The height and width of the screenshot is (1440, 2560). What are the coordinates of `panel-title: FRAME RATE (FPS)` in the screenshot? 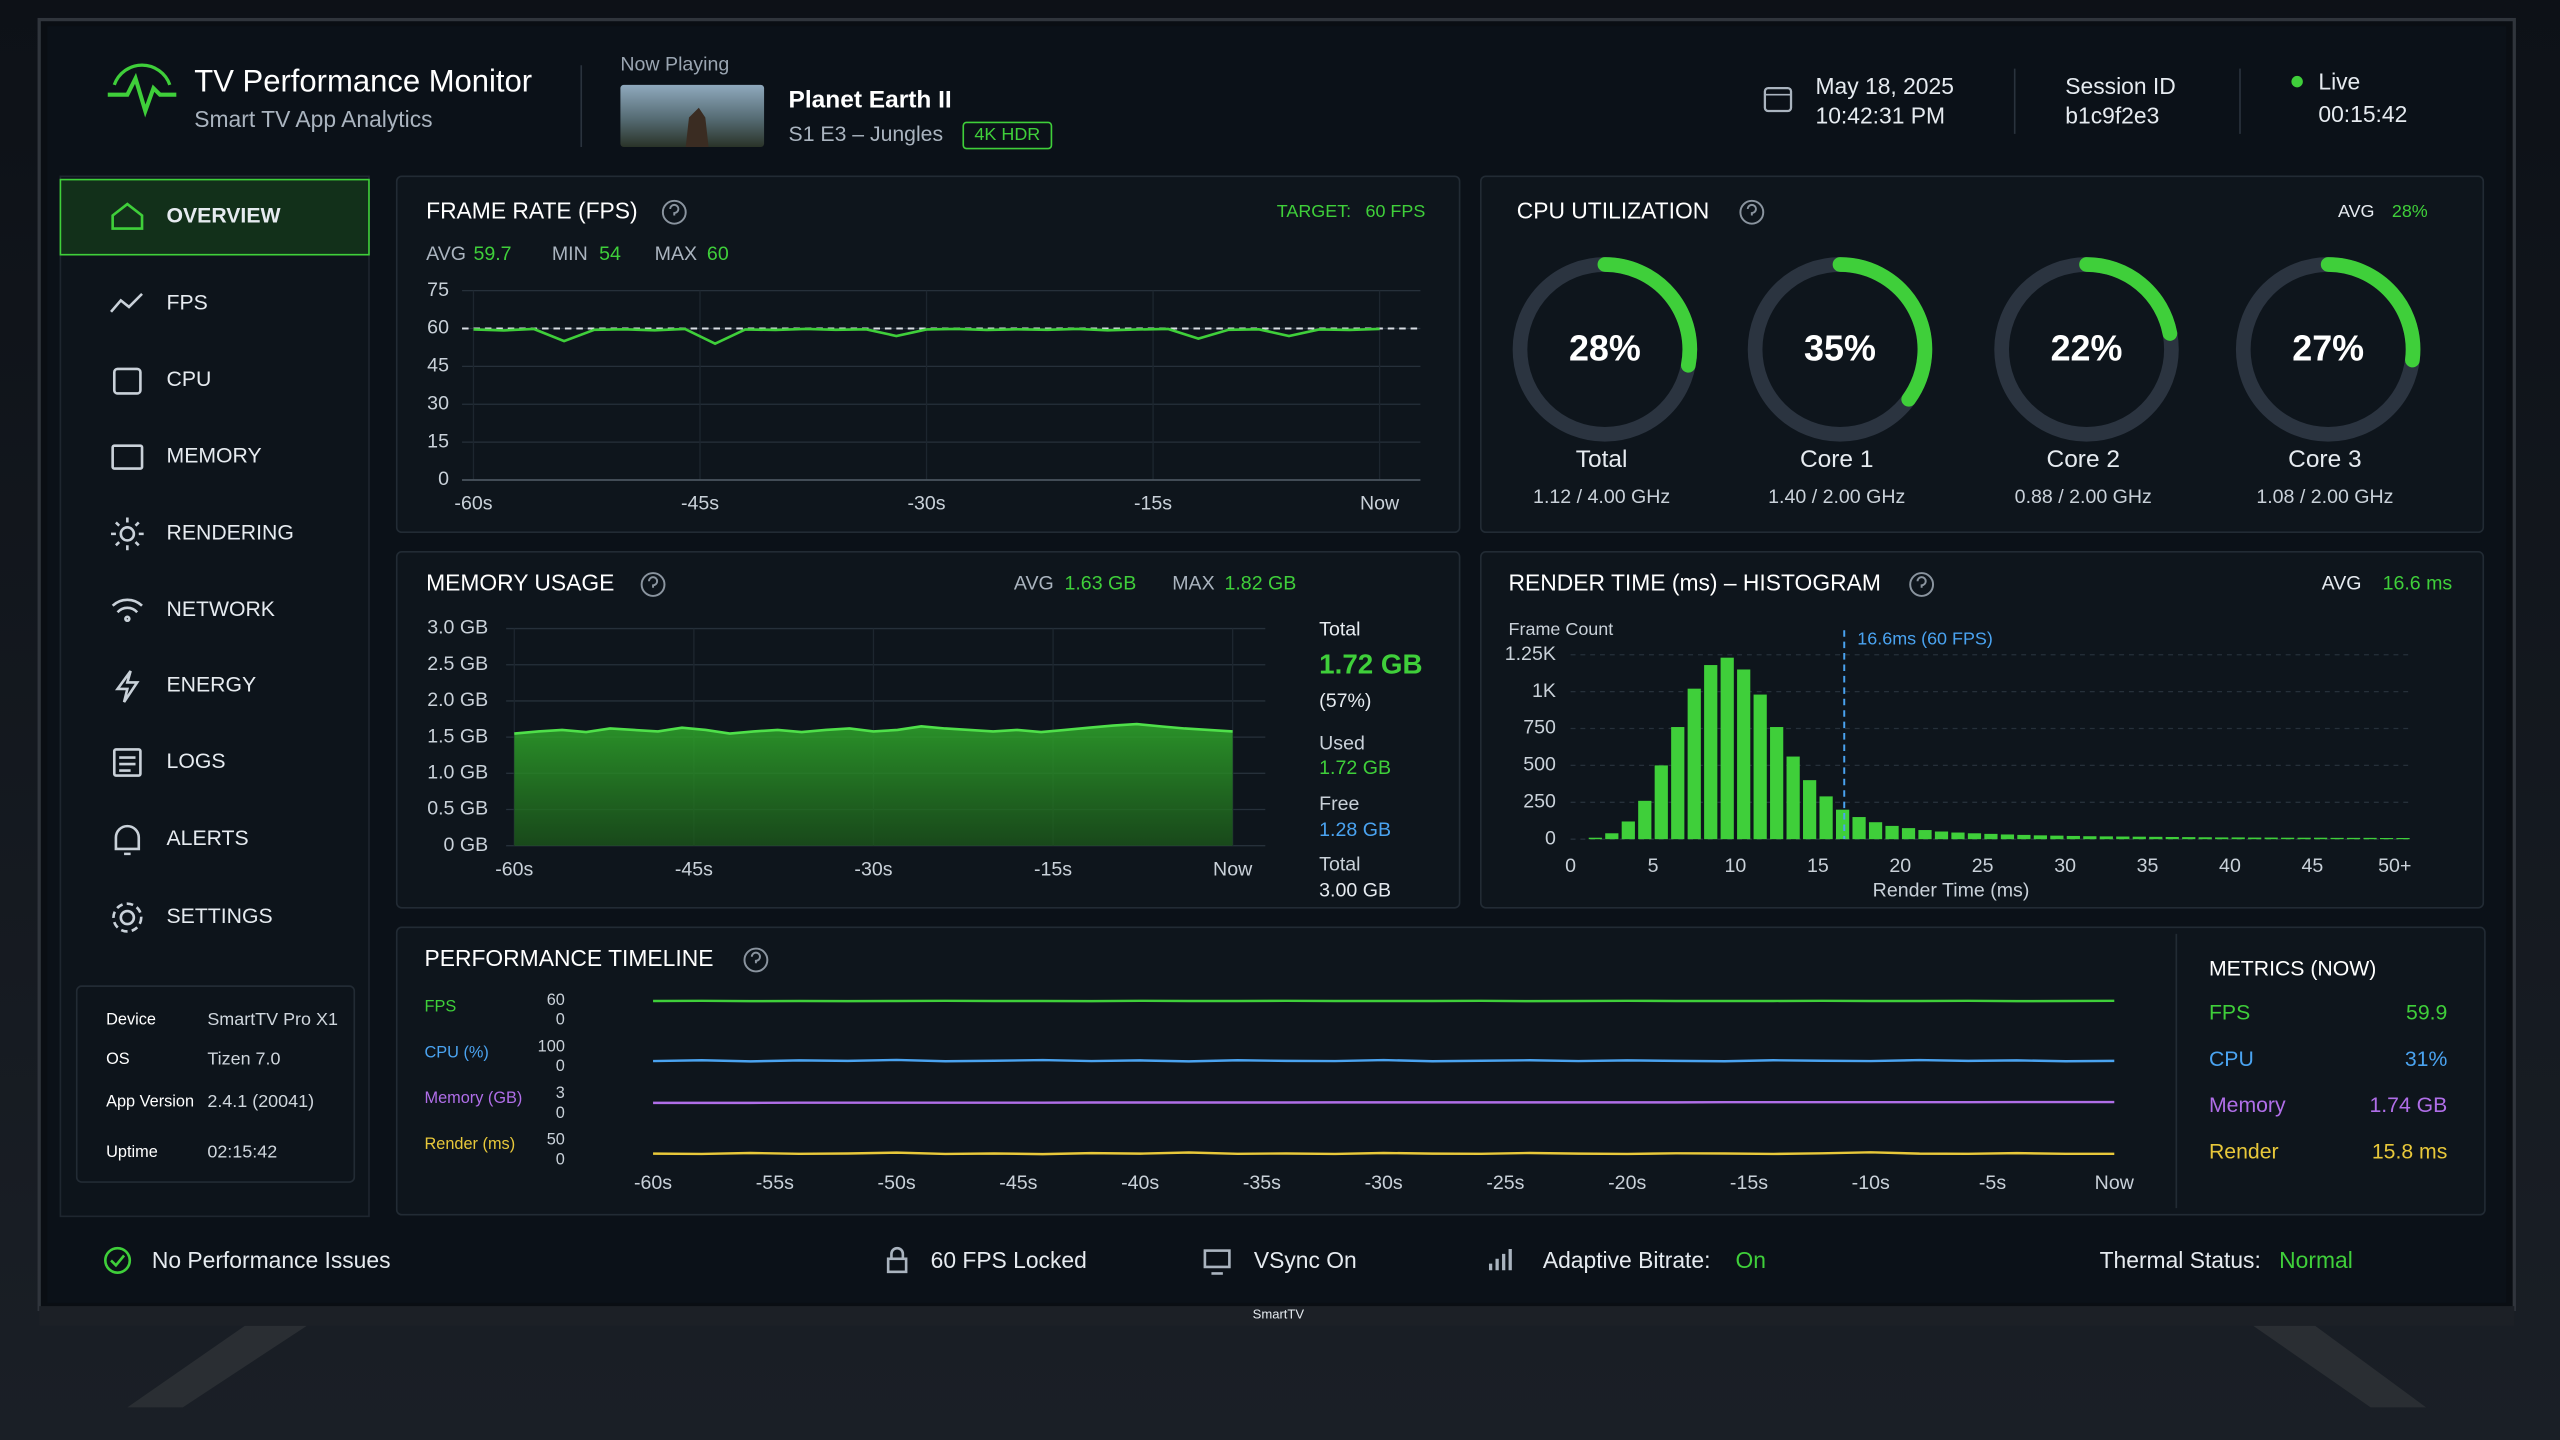 It's located at (532, 210).